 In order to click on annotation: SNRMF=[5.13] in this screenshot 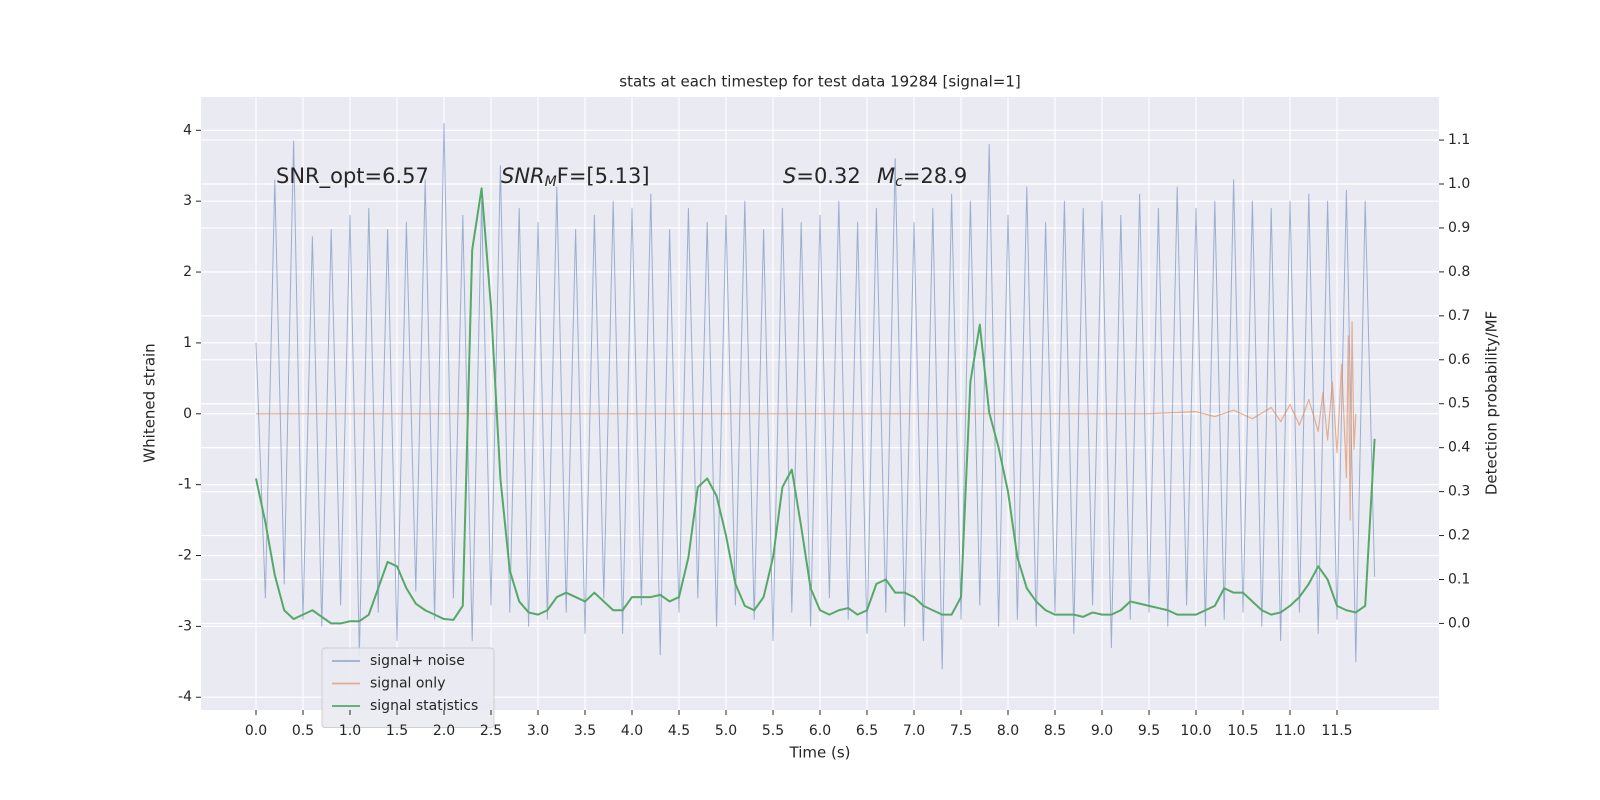, I will do `click(575, 177)`.